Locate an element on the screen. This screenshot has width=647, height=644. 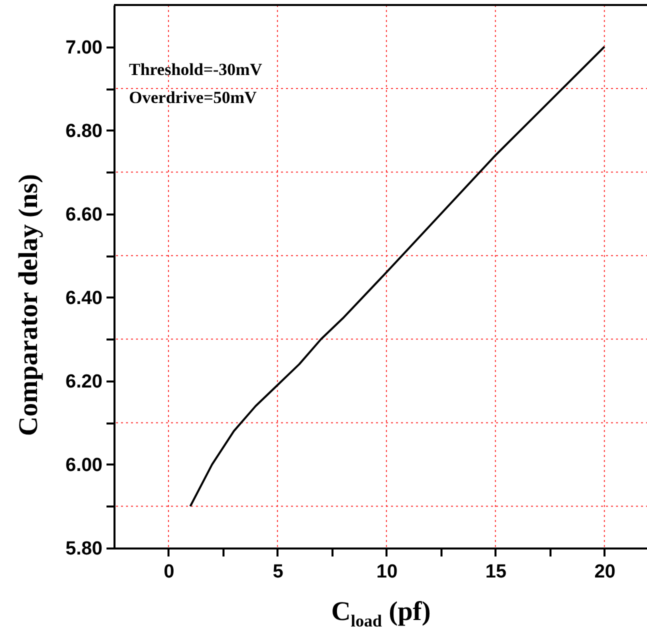
y-tick-label: 6.00 is located at coordinates (84, 465).